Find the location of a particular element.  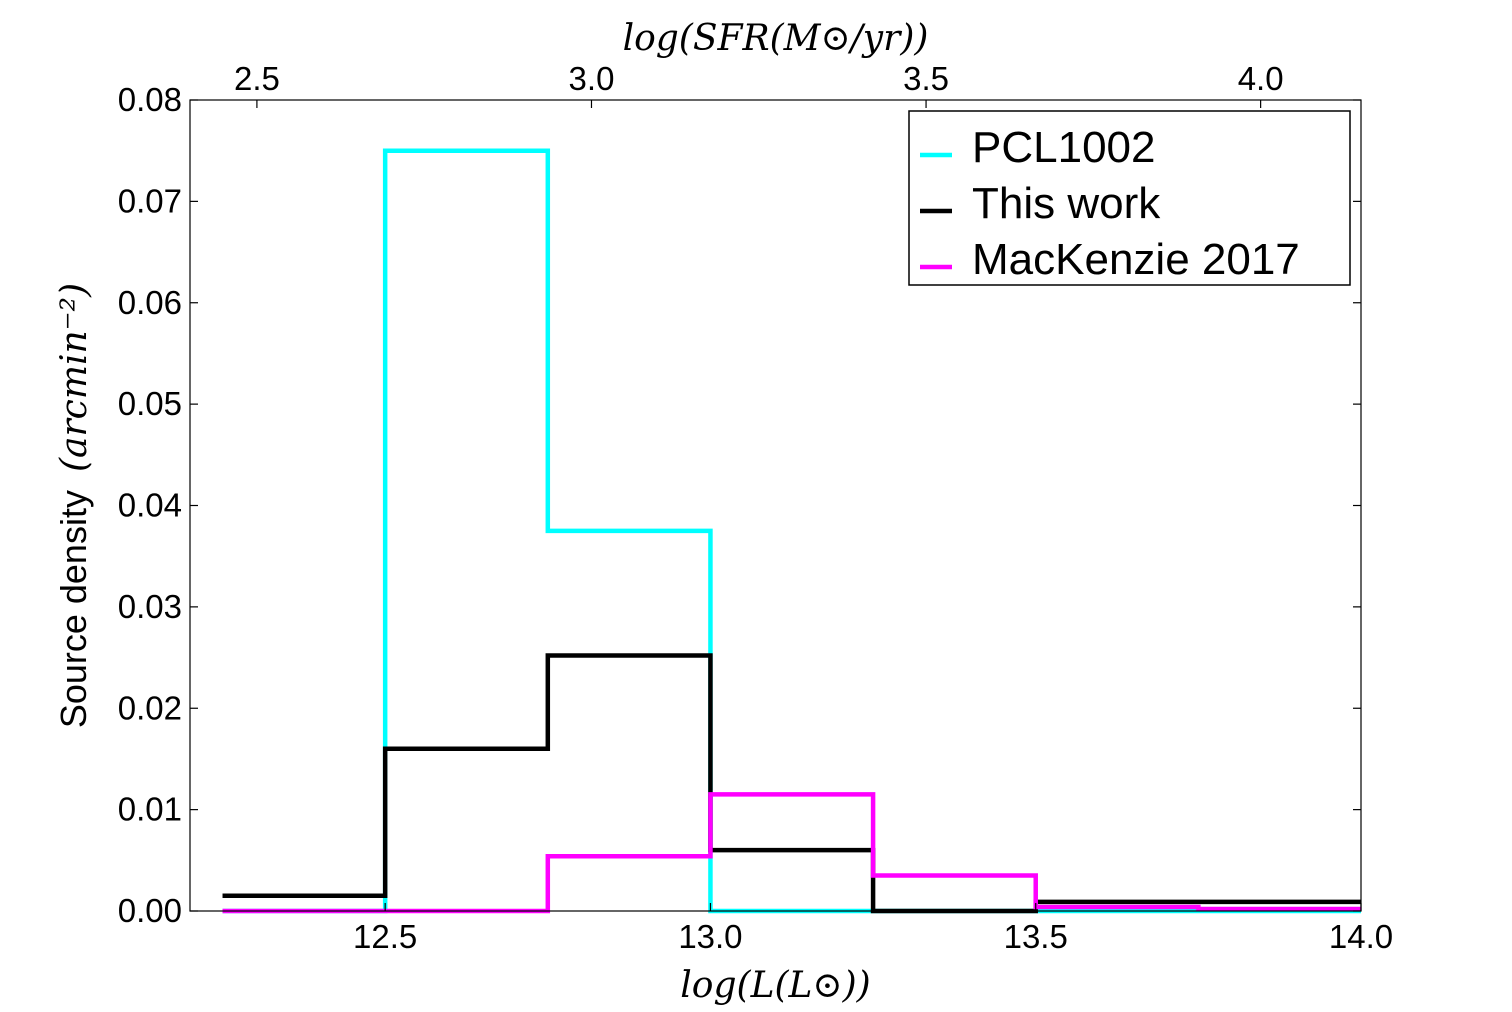

legend-box is located at coordinates (1129, 198).